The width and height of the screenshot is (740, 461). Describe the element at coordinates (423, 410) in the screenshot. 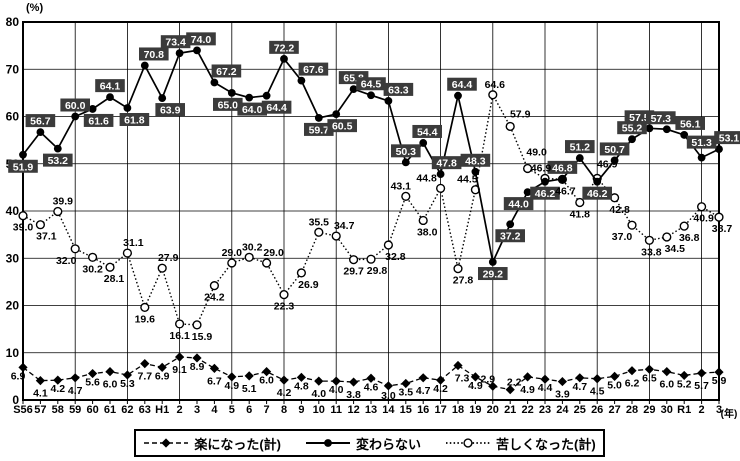

I see `svg-text: 16` at that location.